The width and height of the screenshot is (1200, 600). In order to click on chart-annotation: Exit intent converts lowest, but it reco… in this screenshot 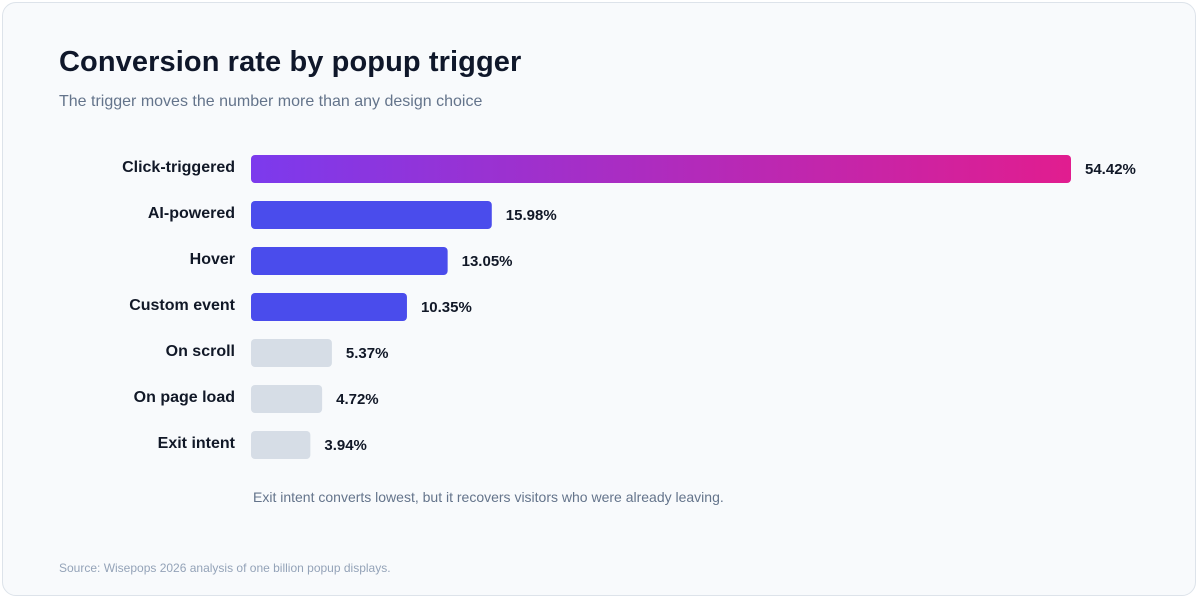, I will do `click(488, 497)`.